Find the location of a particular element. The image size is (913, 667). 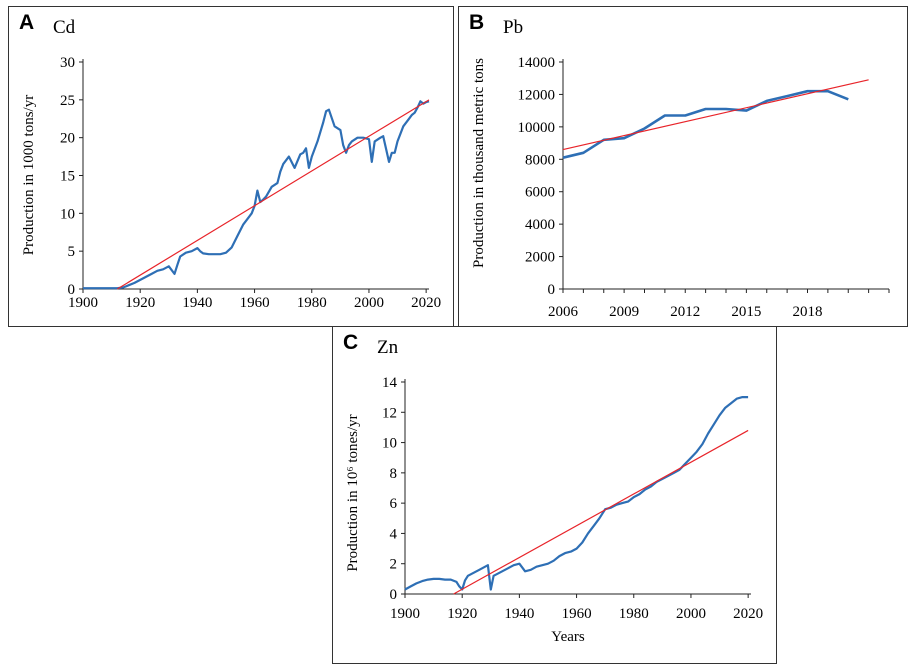

y-tick-label: 6 is located at coordinates (394, 504).